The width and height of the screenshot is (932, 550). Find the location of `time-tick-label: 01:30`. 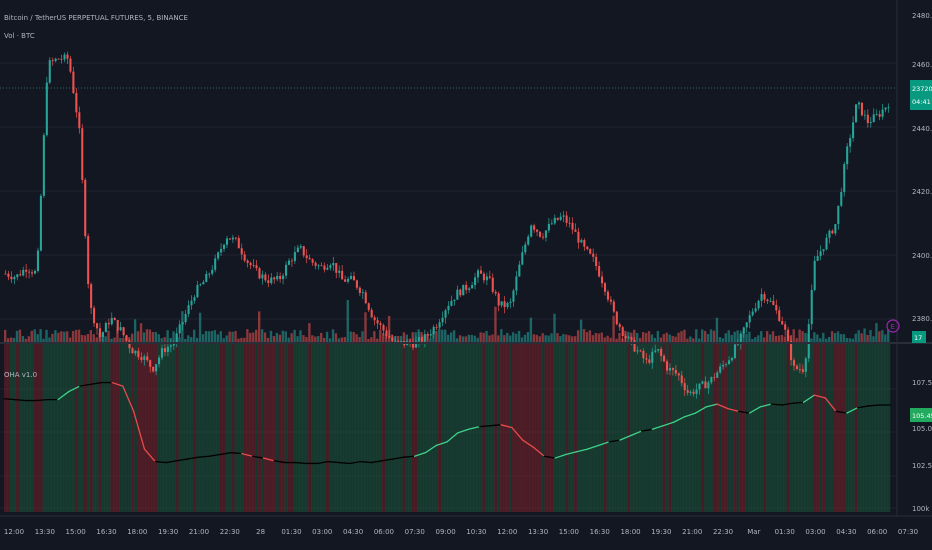

time-tick-label: 01:30 is located at coordinates (785, 532).